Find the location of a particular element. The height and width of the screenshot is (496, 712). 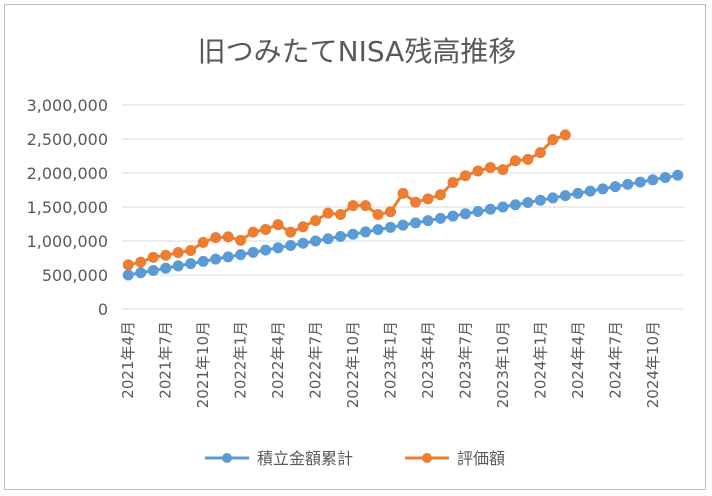

y-tick-label: 3,000,000 is located at coordinates (67, 105).